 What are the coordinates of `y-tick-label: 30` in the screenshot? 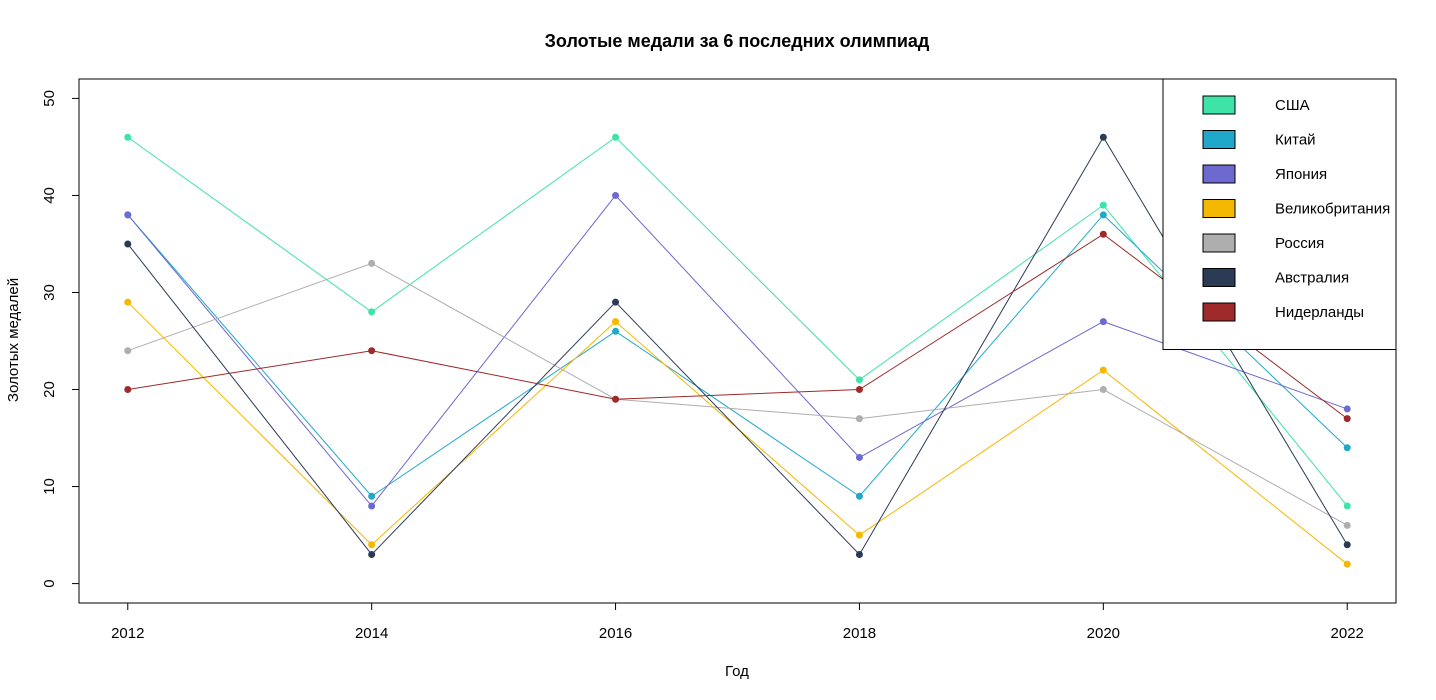 It's located at (49, 292).